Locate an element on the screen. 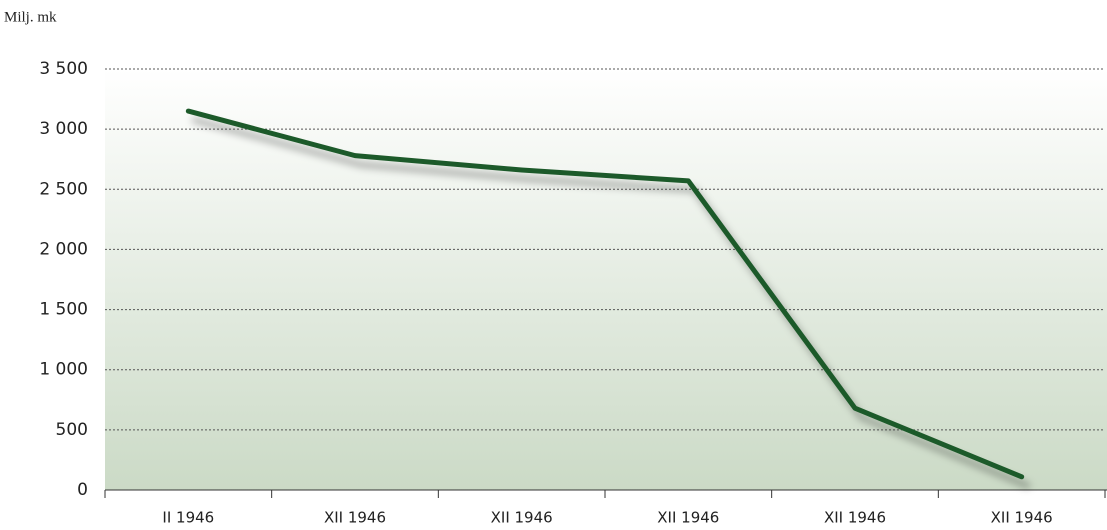 The height and width of the screenshot is (530, 1107). y-tick-label: 3 500 is located at coordinates (63, 69).